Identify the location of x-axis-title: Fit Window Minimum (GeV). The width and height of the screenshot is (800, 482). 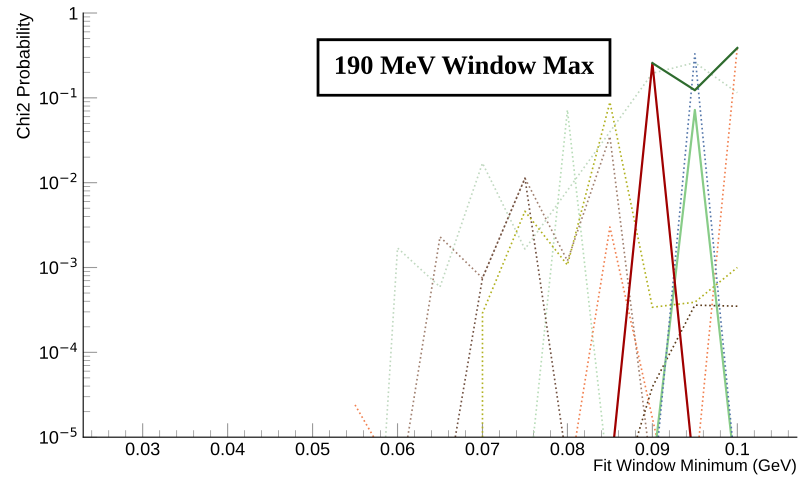
(695, 466).